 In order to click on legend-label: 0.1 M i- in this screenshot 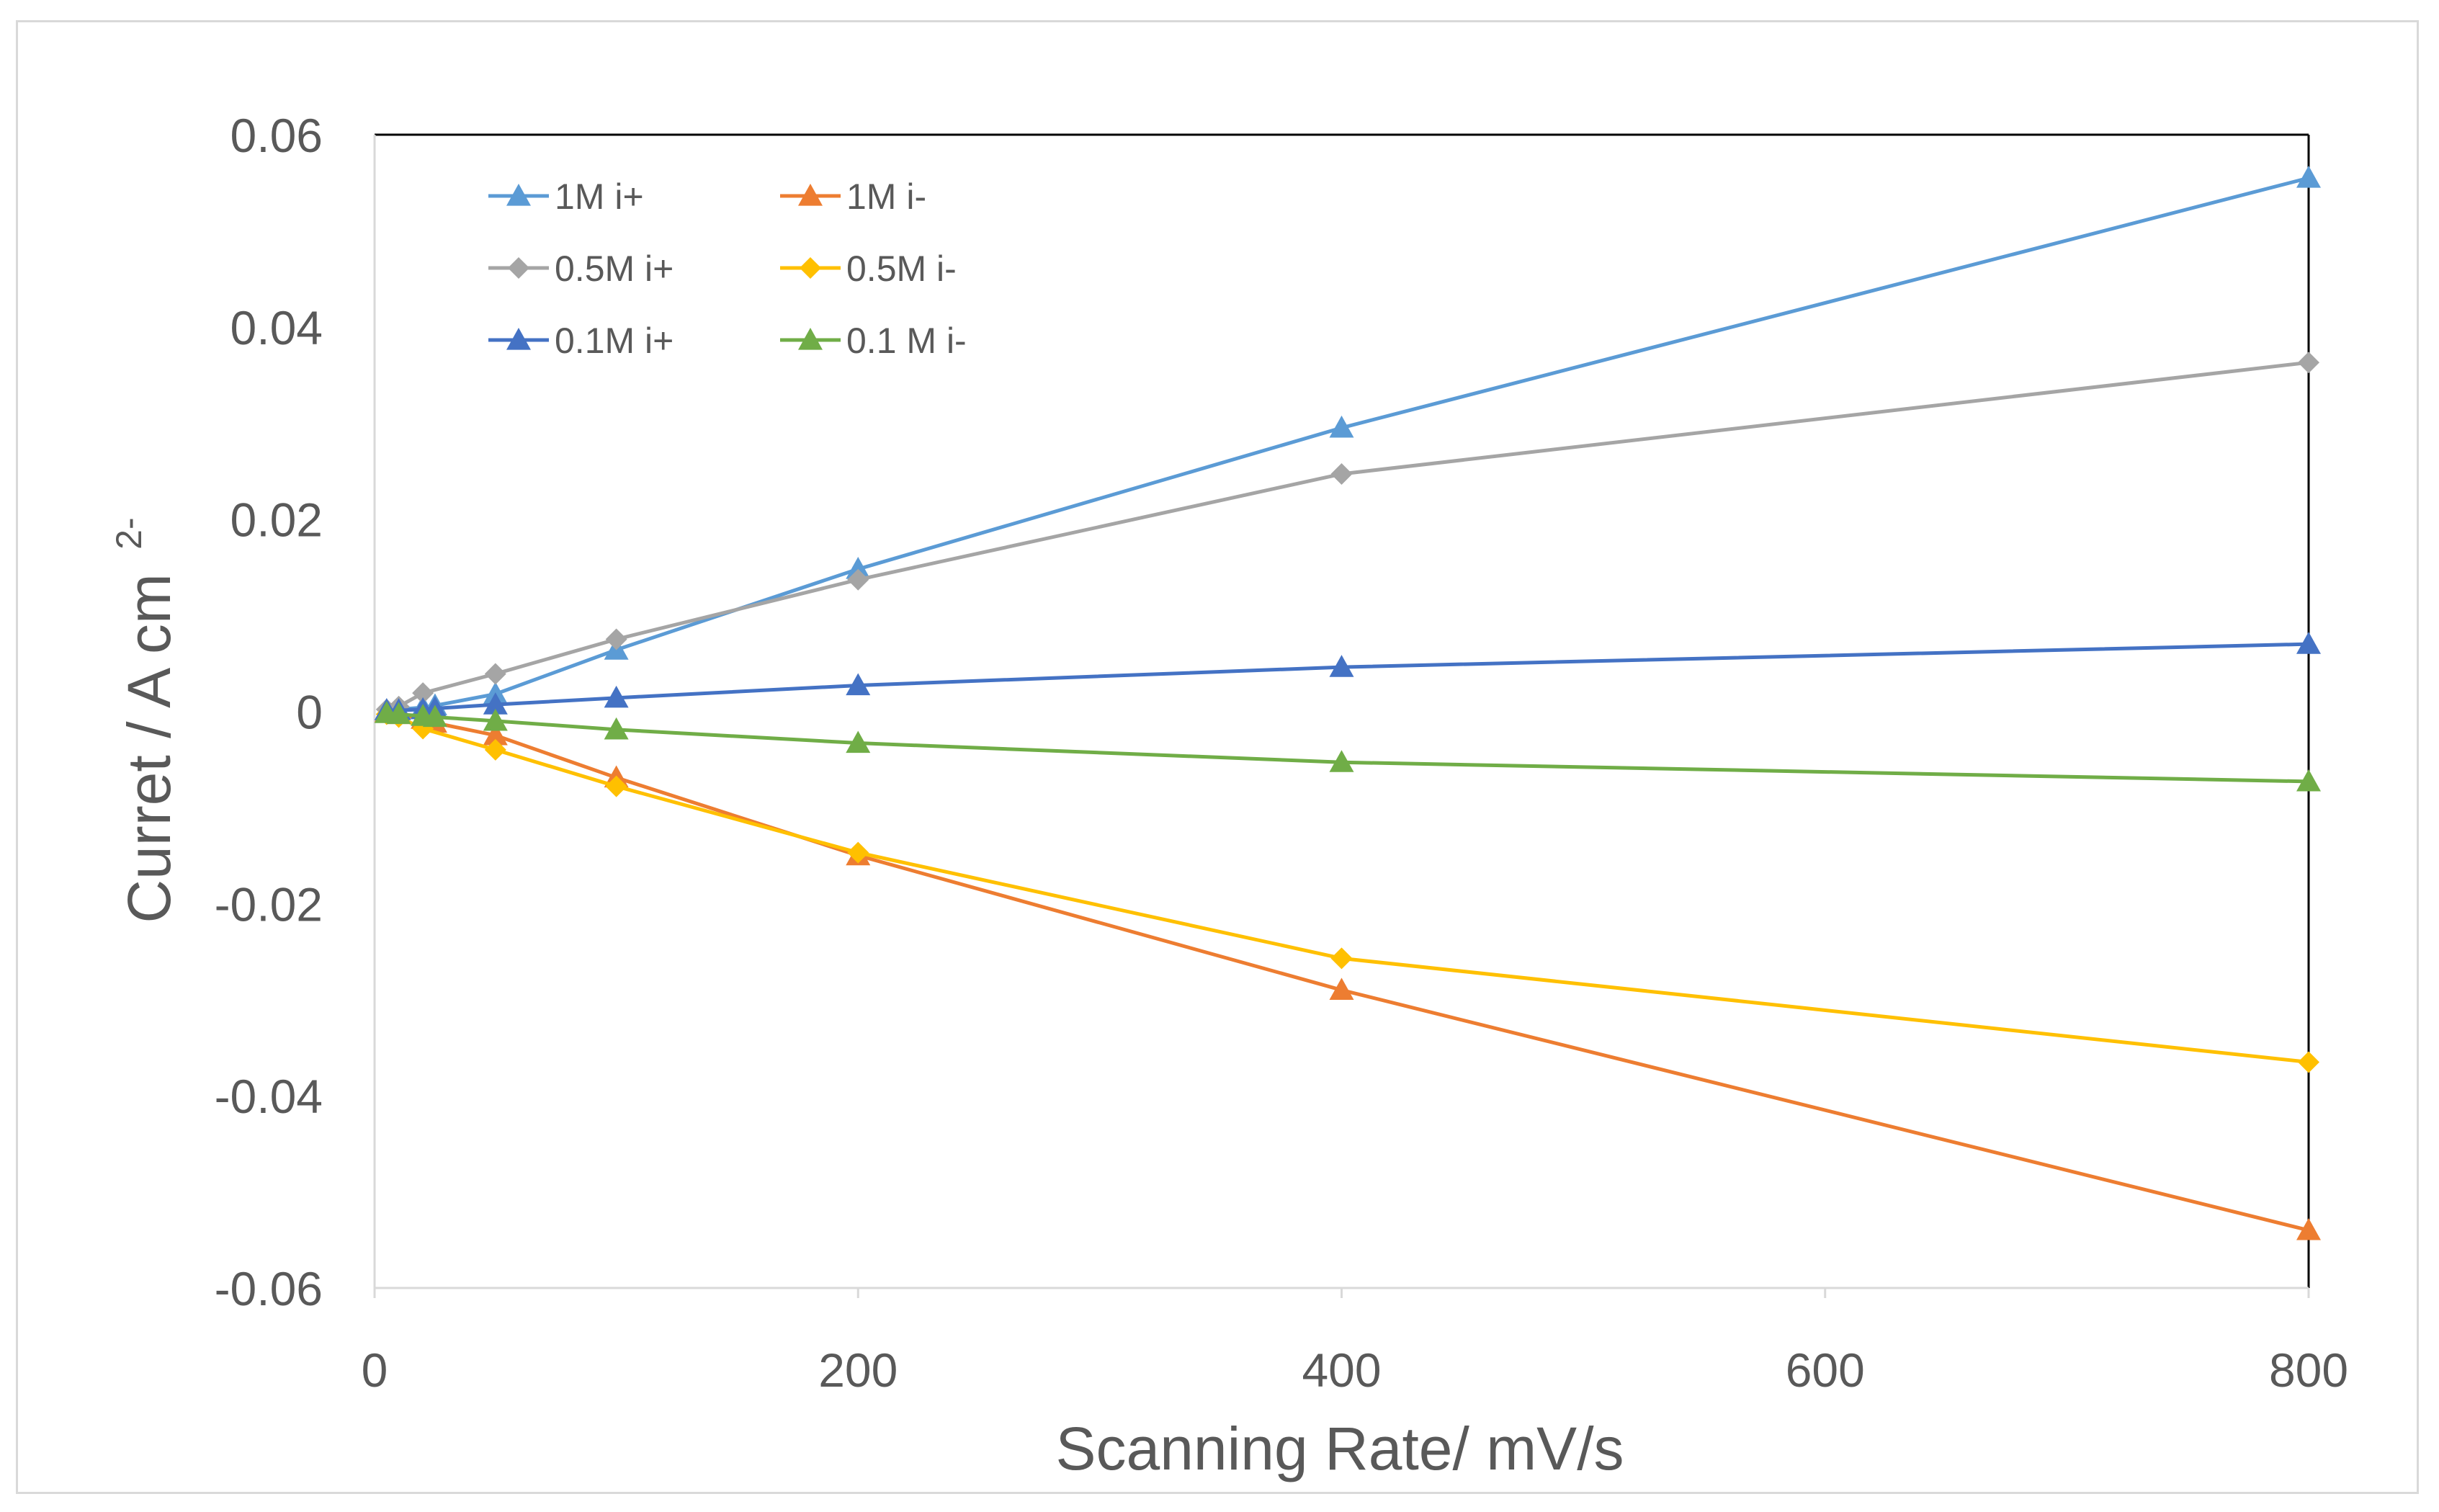, I will do `click(906, 341)`.